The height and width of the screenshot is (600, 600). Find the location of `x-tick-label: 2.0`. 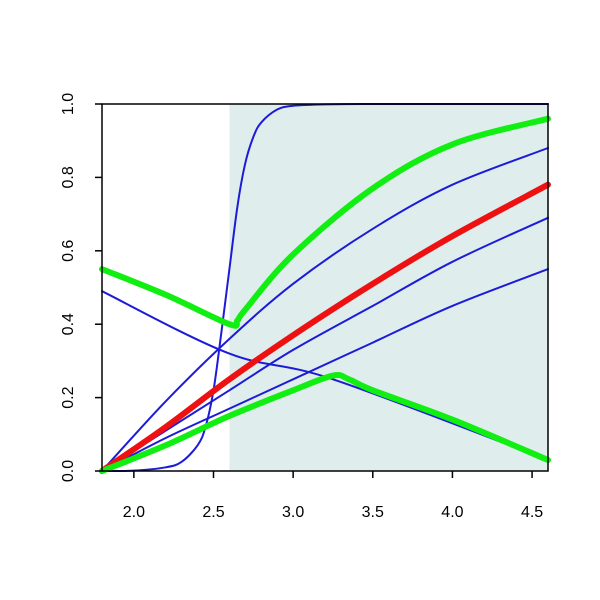

x-tick-label: 2.0 is located at coordinates (134, 512).